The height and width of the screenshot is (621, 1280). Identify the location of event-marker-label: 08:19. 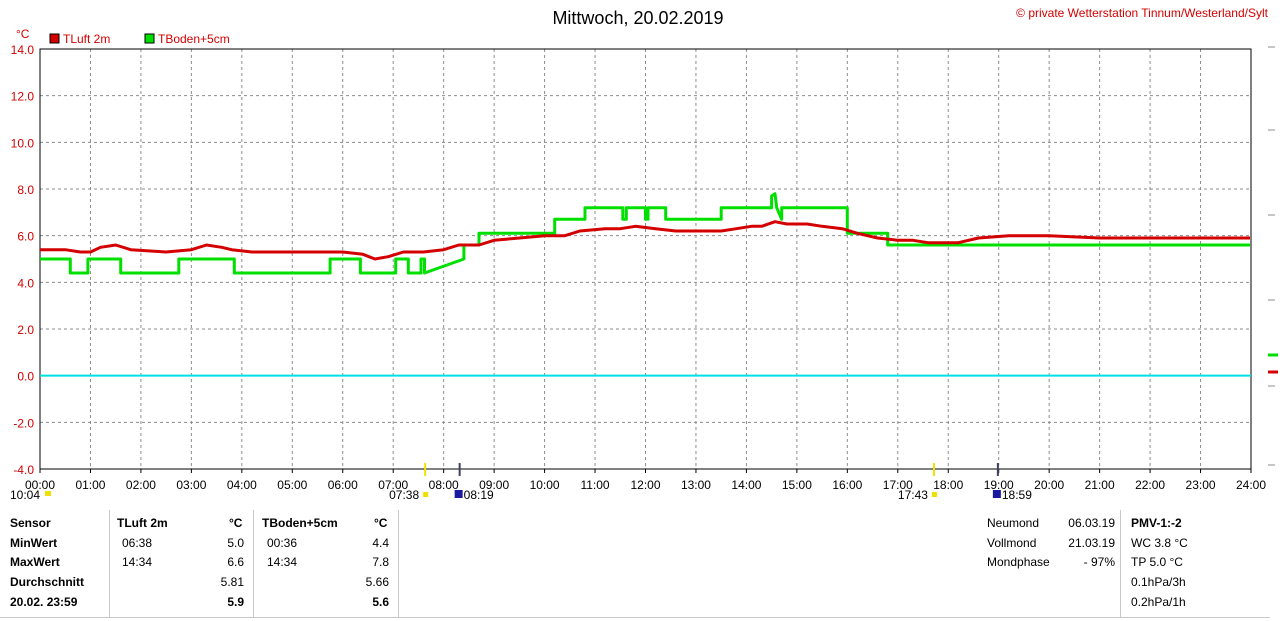
(479, 495).